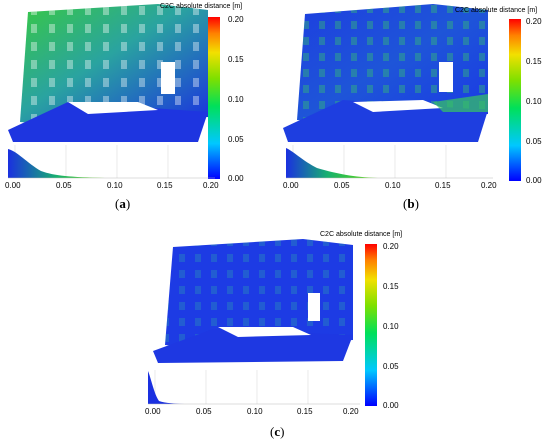  I want to click on hist-a-x0: 0.00, so click(13, 185).